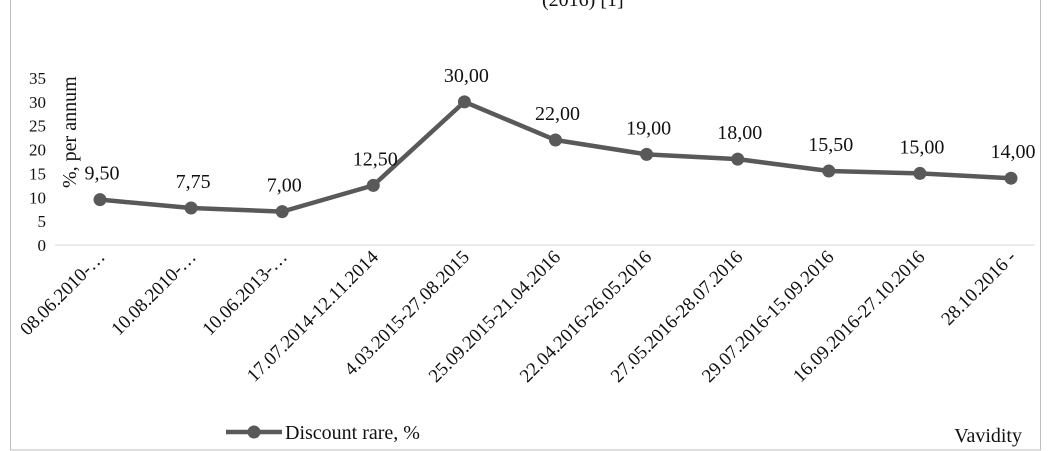 Image resolution: width=1051 pixels, height=451 pixels. I want to click on data-label: 12,50, so click(375, 159).